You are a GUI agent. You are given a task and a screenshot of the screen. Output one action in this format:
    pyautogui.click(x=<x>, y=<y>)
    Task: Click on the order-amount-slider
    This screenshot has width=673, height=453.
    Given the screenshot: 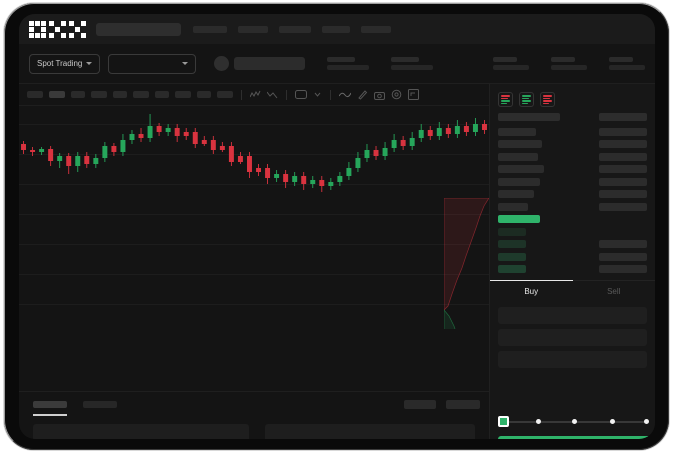 What is the action you would take?
    pyautogui.click(x=573, y=422)
    